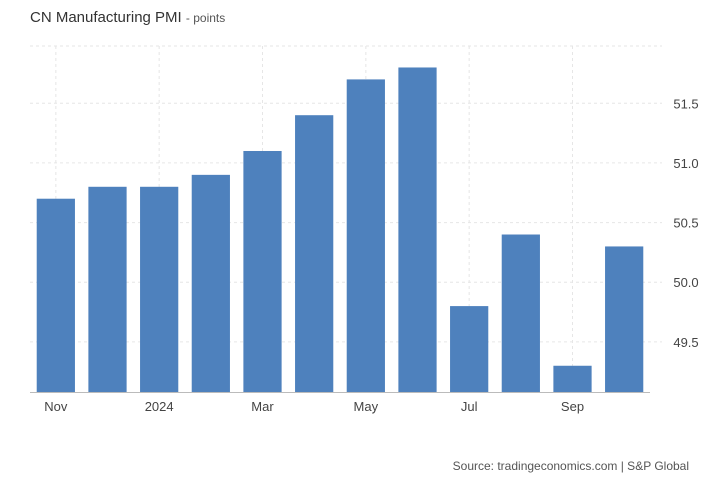 This screenshot has height=480, width=702. I want to click on y-tick-label: 50.5, so click(685, 223).